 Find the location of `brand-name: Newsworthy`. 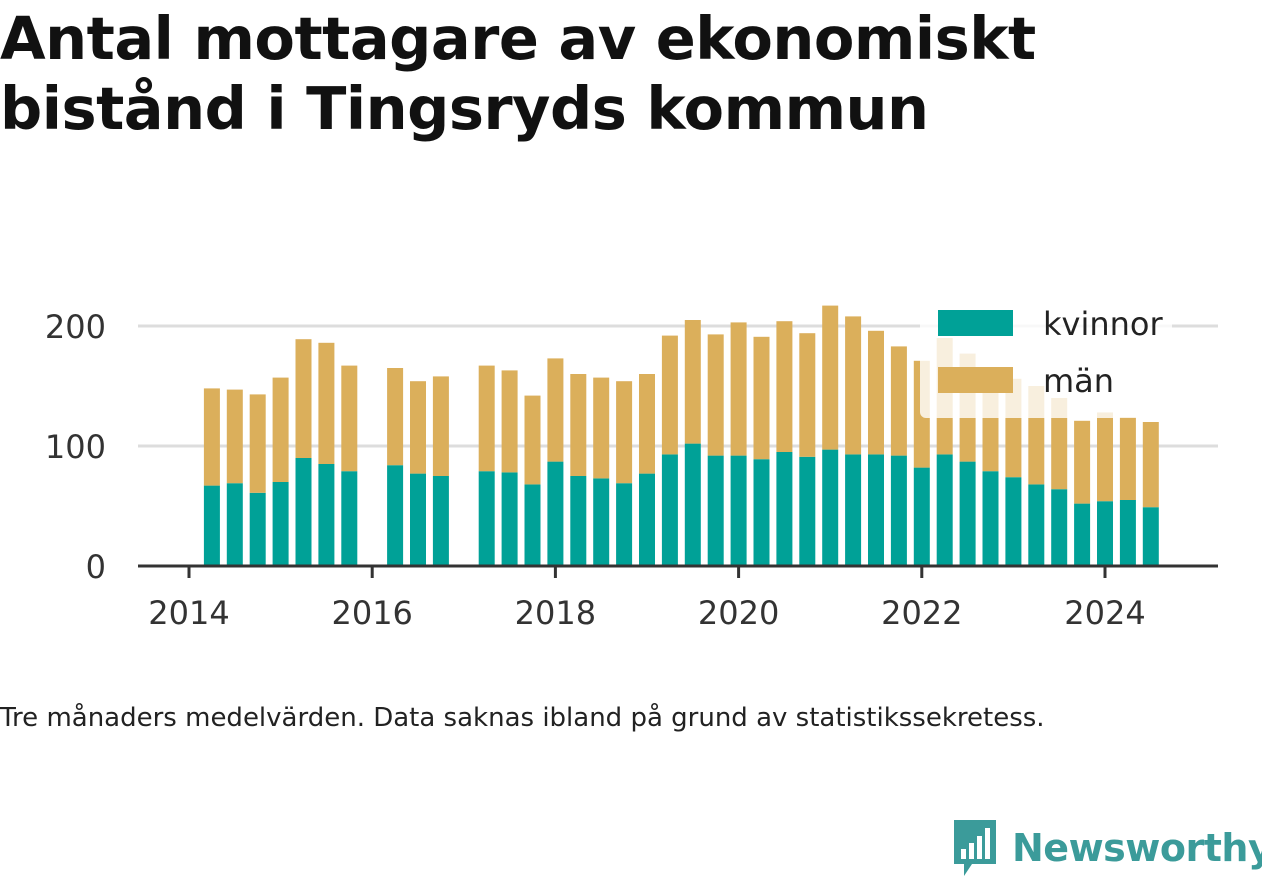

brand-name: Newsworthy is located at coordinates (1137, 848).